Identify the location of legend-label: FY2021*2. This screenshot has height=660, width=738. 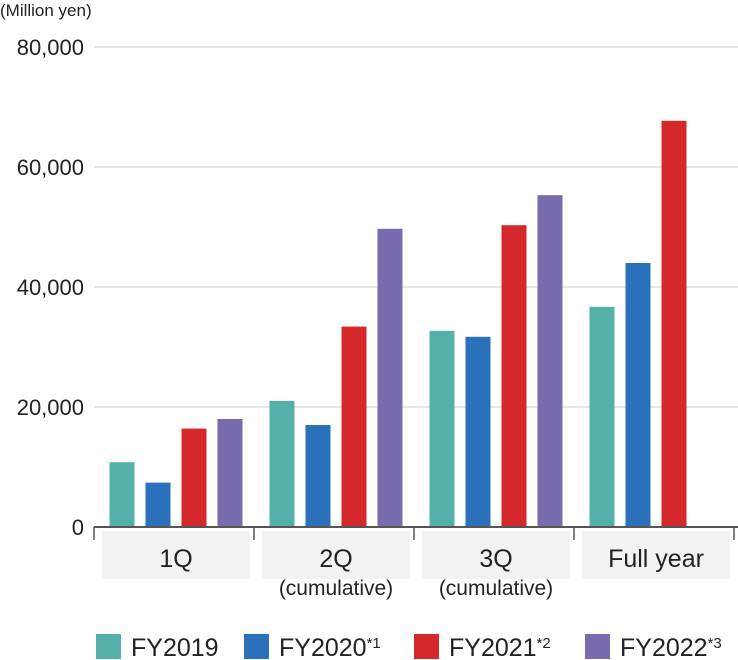
(500, 647).